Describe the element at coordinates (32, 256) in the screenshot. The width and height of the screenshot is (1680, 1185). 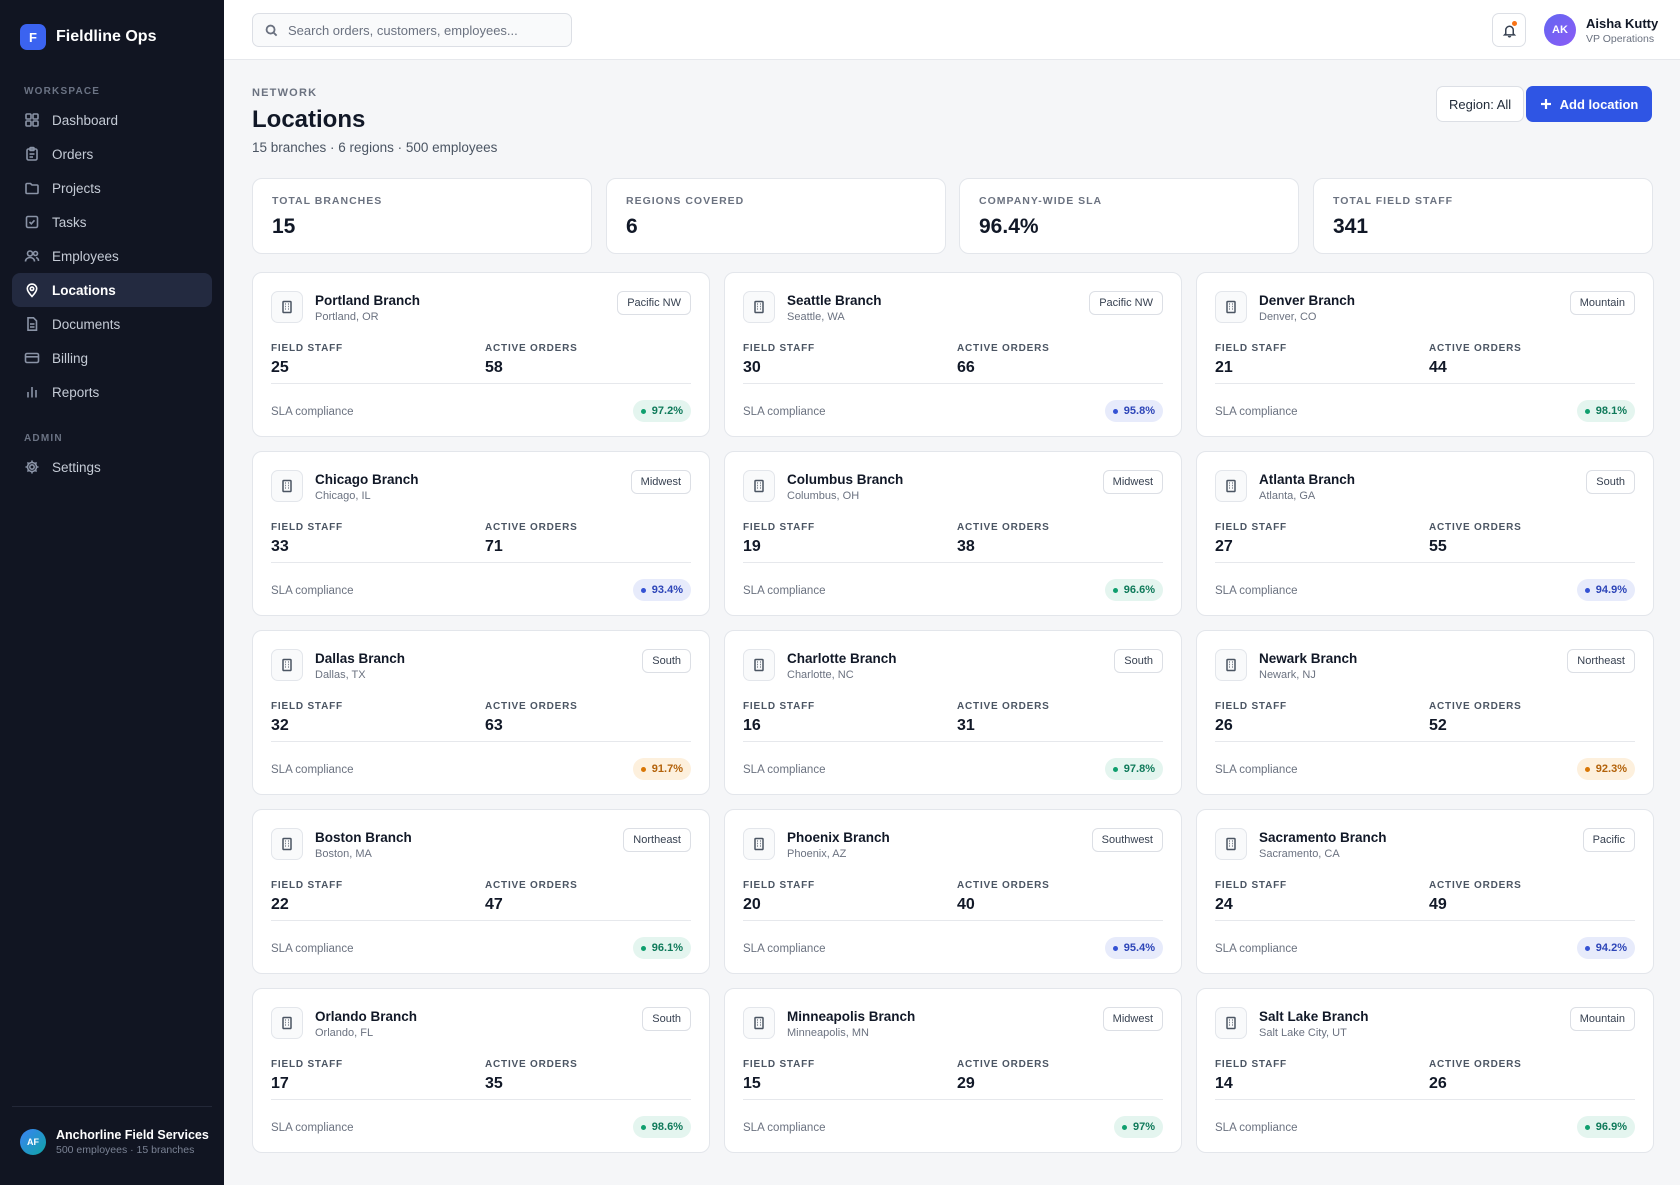
I see `users-icon` at that location.